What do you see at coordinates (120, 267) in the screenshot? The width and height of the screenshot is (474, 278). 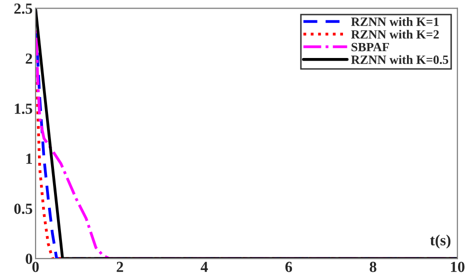 I see `x-tick-label: 2` at bounding box center [120, 267].